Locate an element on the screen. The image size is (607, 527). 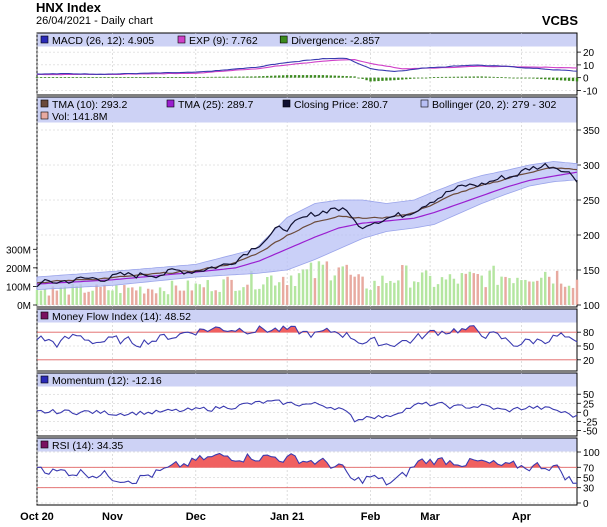
y-tick-label-price: 200 is located at coordinates (591, 236).